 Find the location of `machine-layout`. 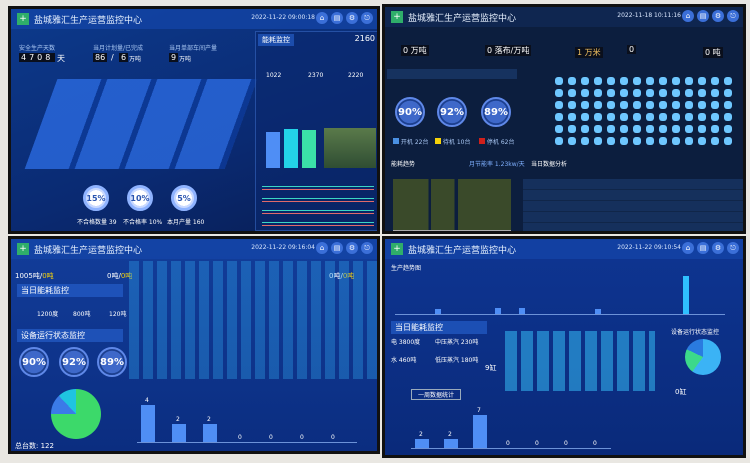

machine-layout is located at coordinates (253, 320).